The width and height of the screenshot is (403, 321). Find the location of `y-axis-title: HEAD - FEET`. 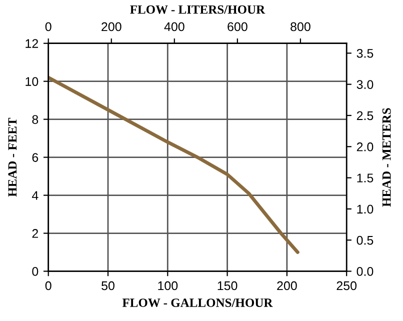

y-axis-title: HEAD - FEET is located at coordinates (12, 157).